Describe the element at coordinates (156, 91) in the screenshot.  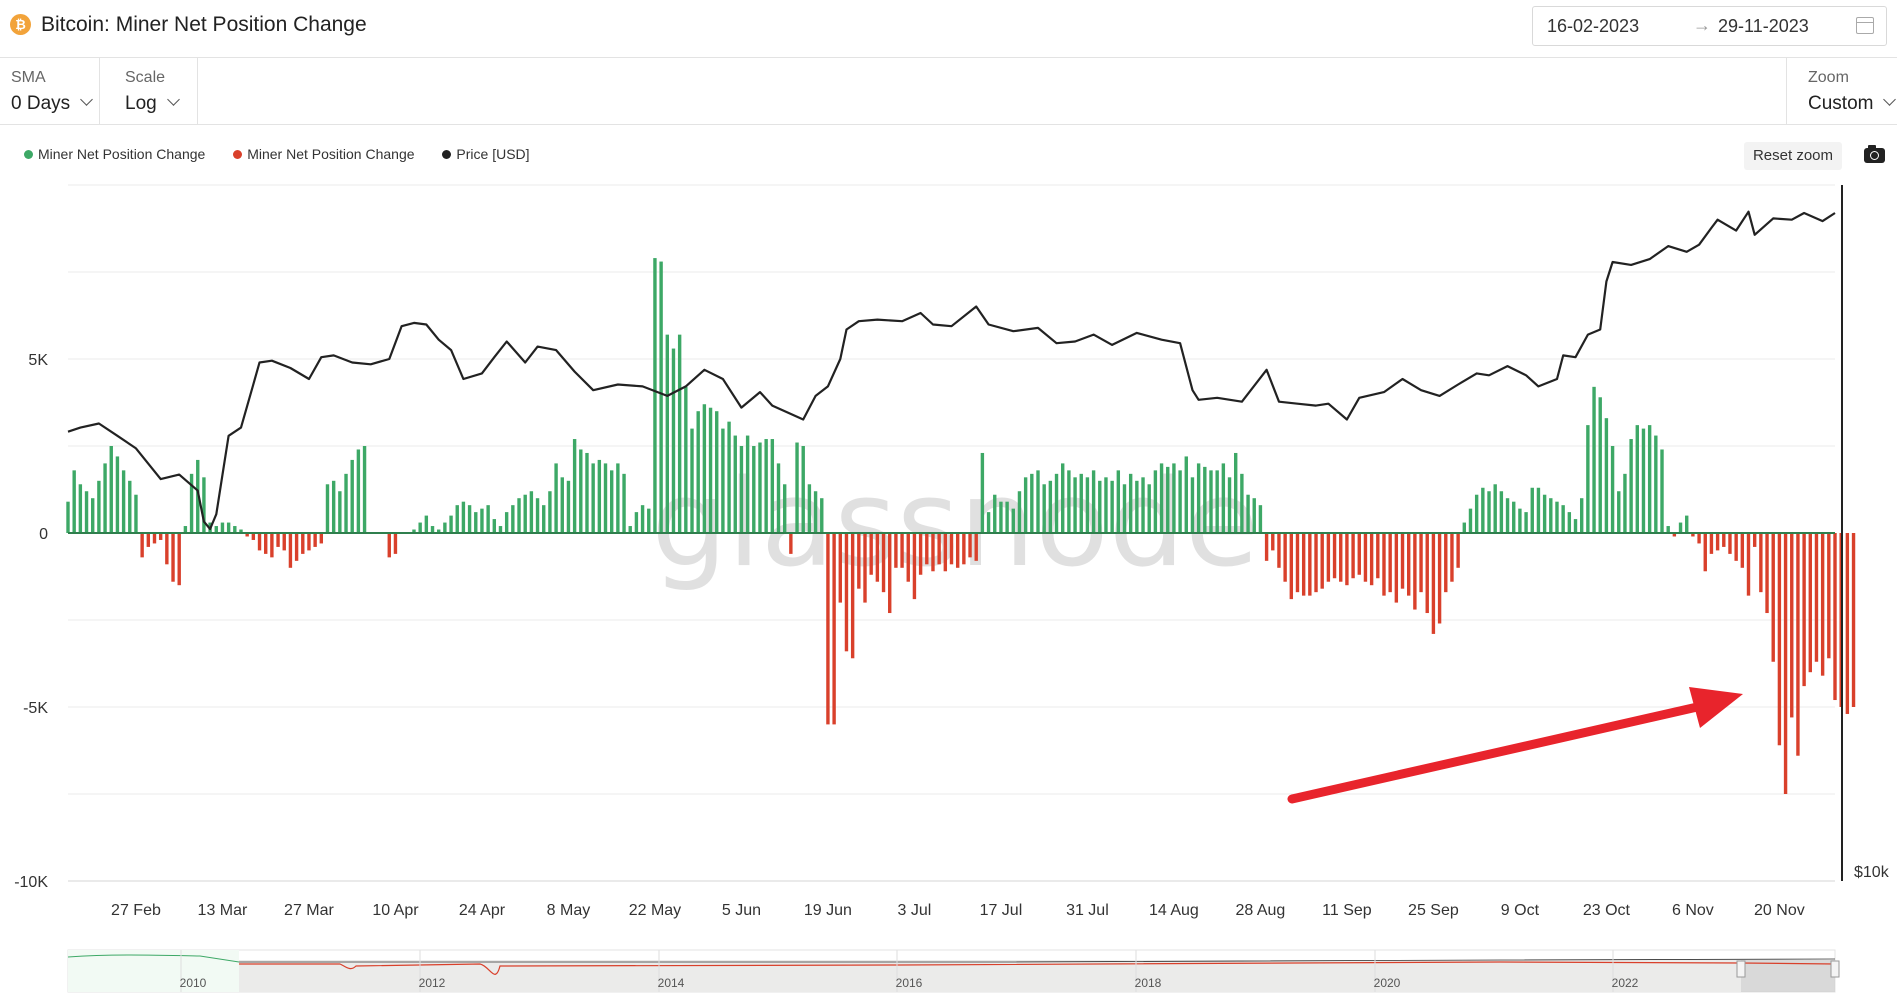
I see `scale-select: Scale Log` at that location.